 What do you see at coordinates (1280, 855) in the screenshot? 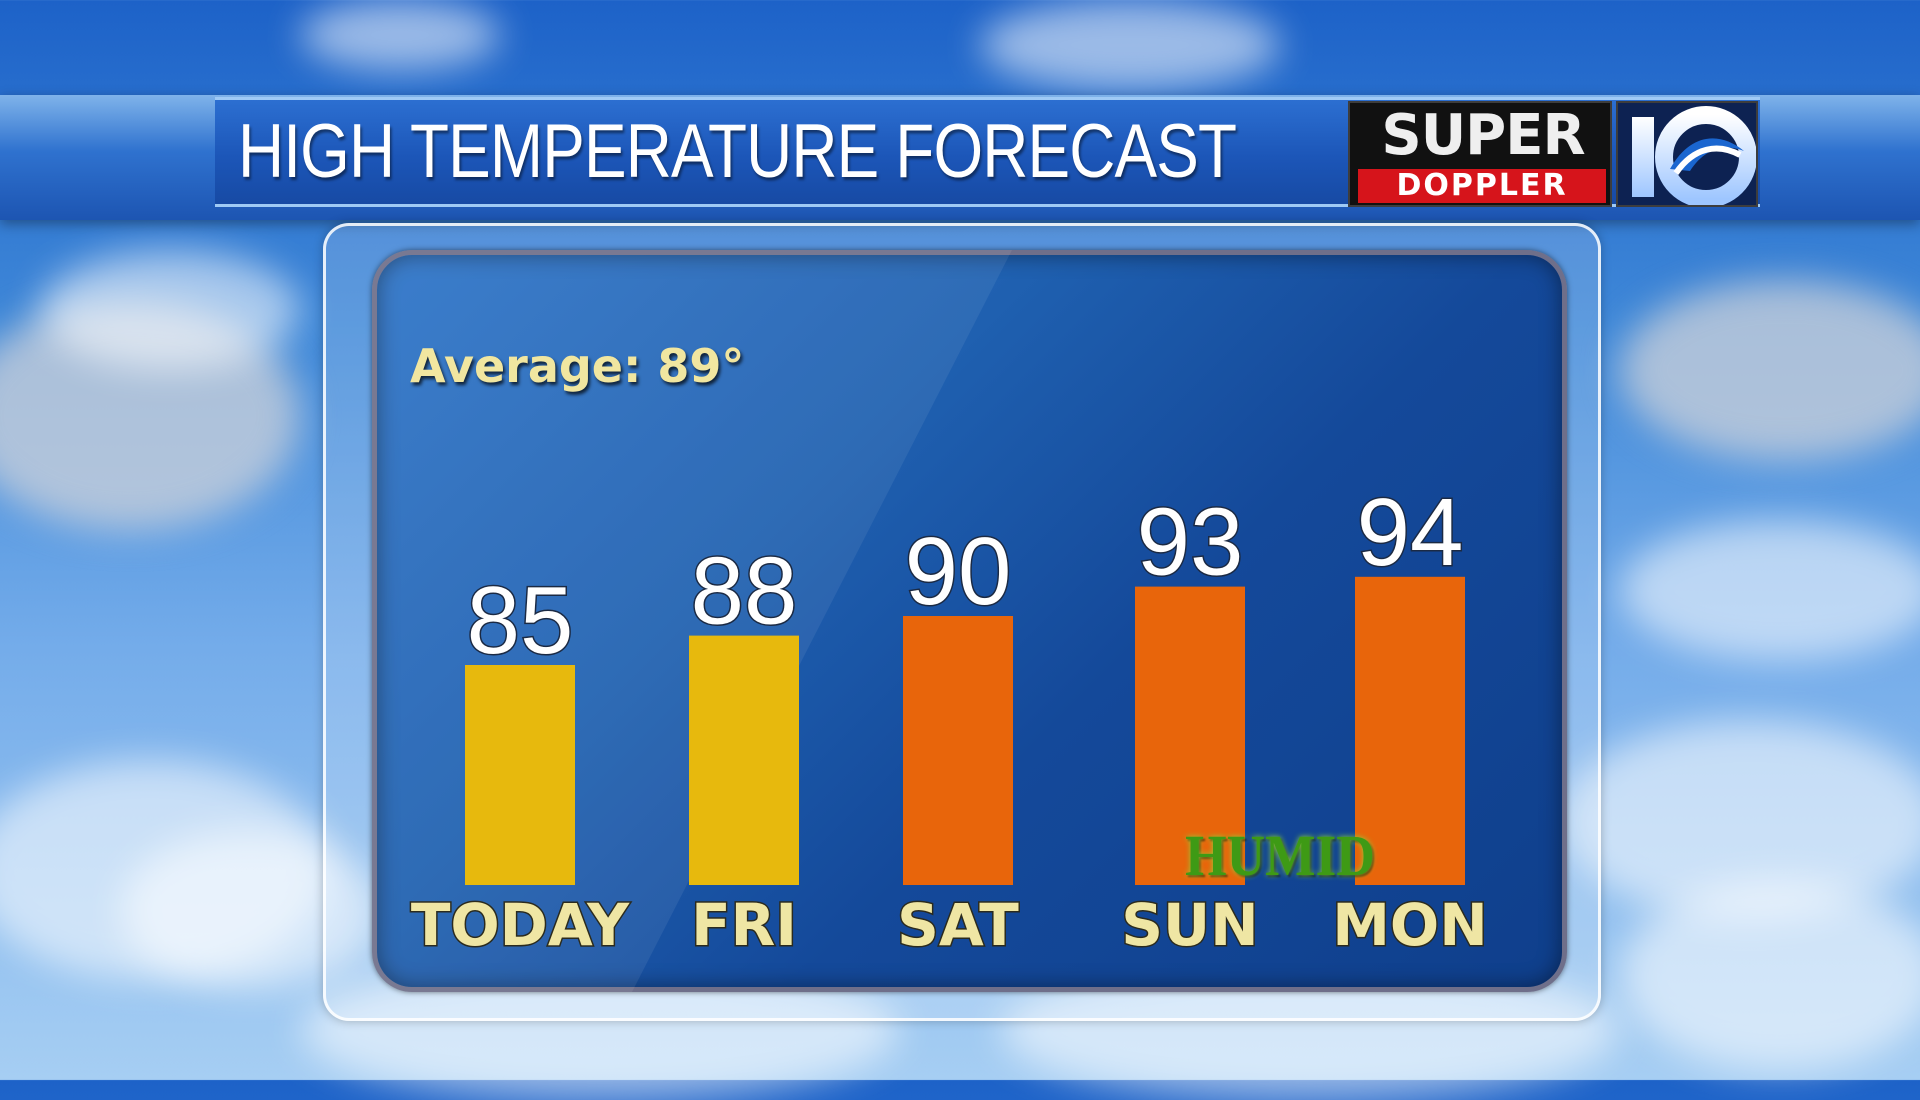
I see `humid-annotation: HUMID` at bounding box center [1280, 855].